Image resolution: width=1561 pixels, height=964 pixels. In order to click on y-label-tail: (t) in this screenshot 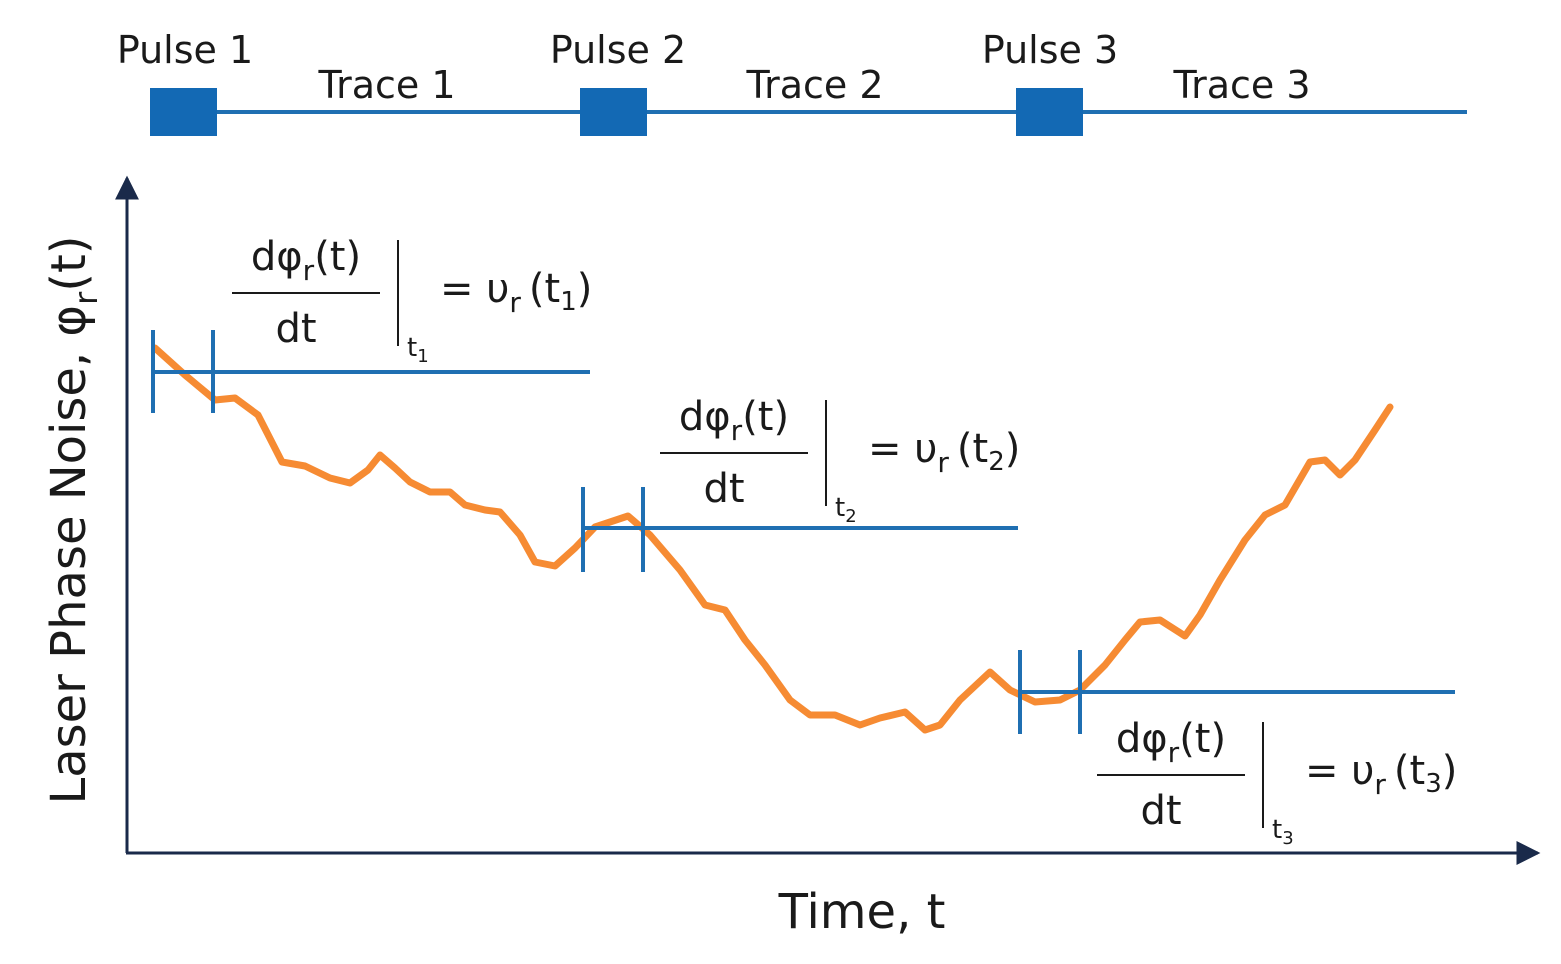, I will do `click(69, 263)`.